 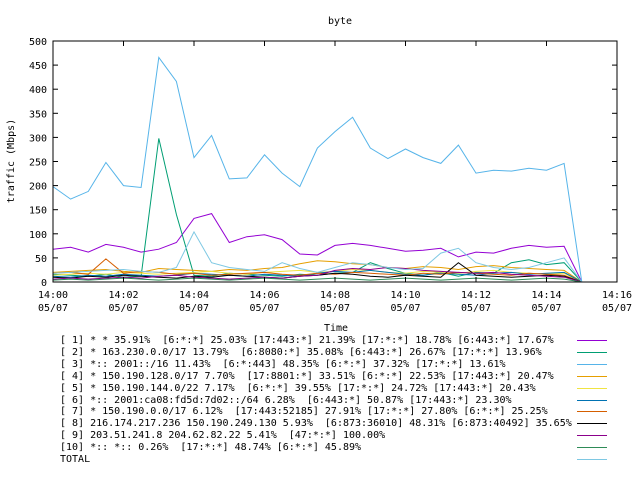 What do you see at coordinates (38, 66) in the screenshot?
I see `y-tick-label: 450` at bounding box center [38, 66].